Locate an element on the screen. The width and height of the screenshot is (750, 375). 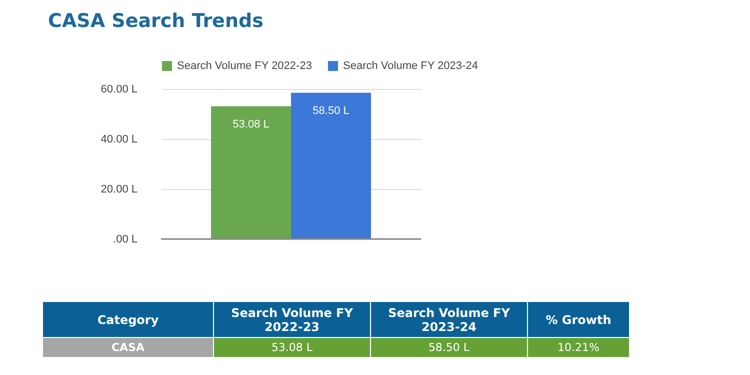
text: Category is located at coordinates (128, 320).